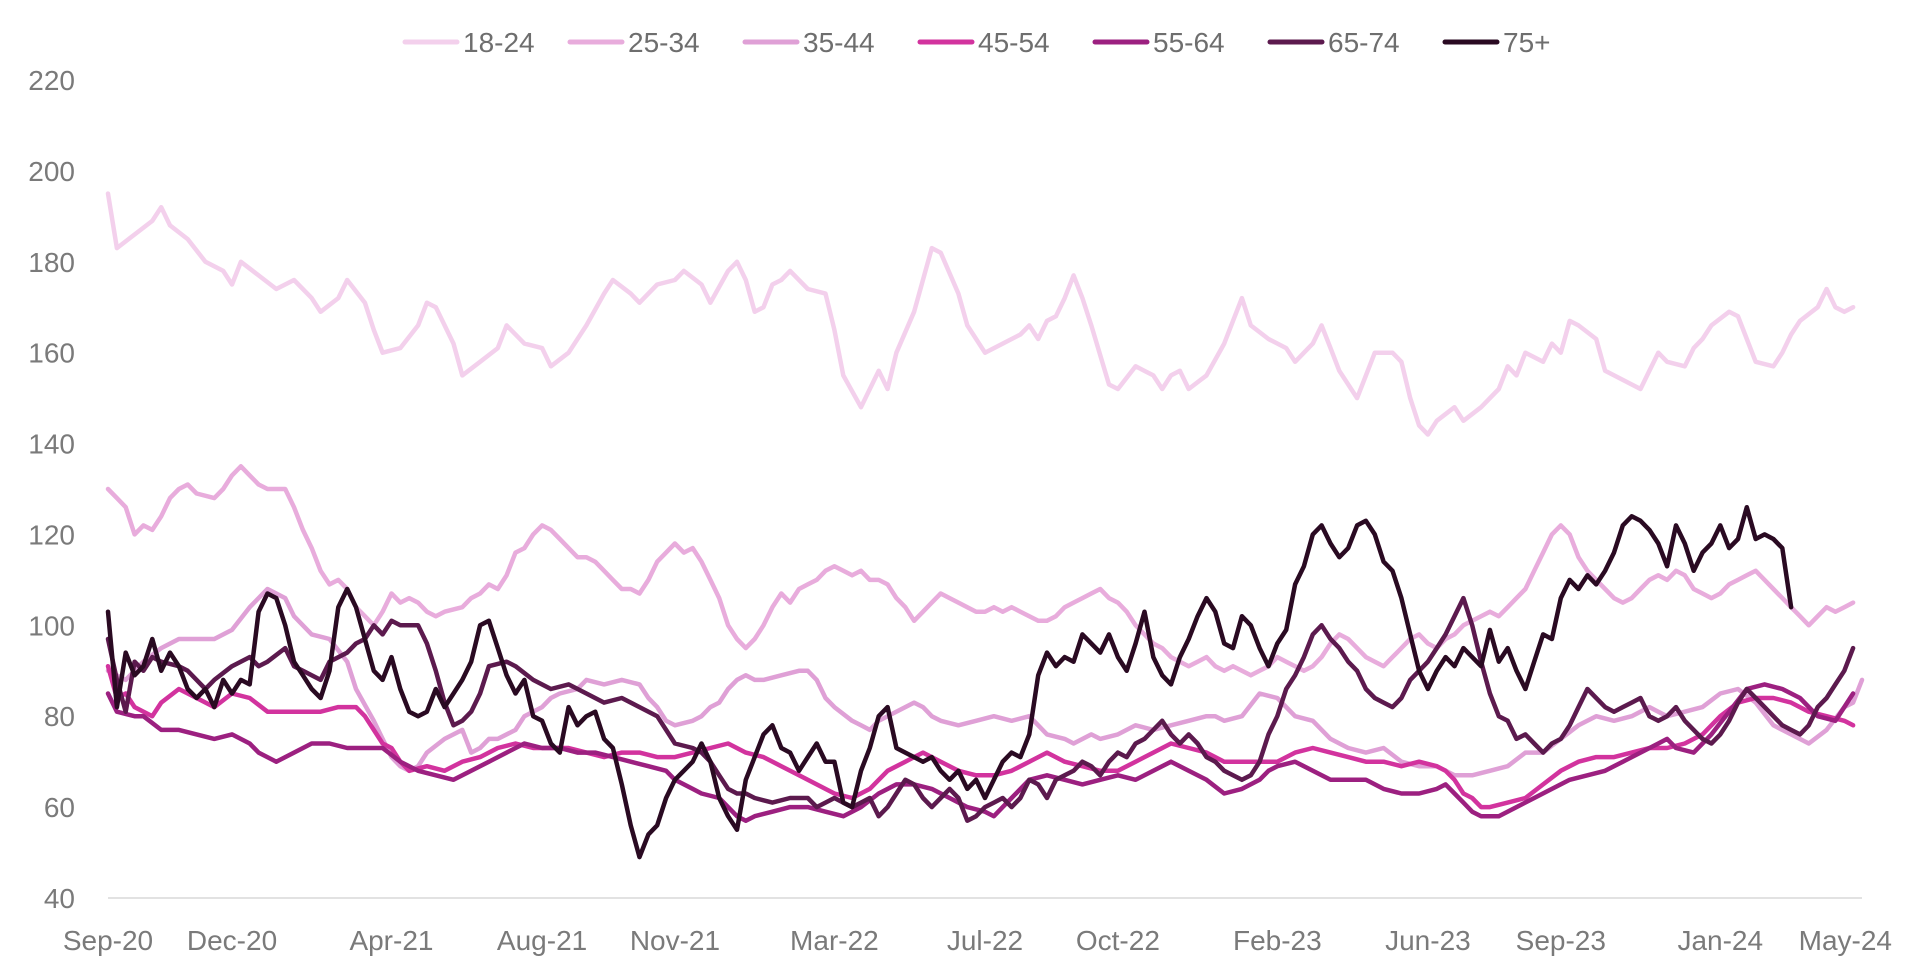 This screenshot has height=960, width=1920. What do you see at coordinates (985, 940) in the screenshot?
I see `x-tick-label: Jul-22` at bounding box center [985, 940].